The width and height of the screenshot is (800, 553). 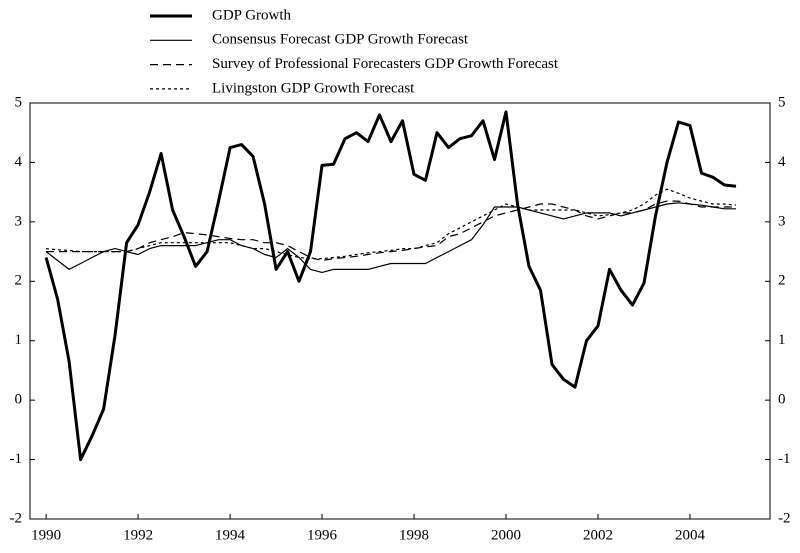 What do you see at coordinates (19, 340) in the screenshot?
I see `y-tick-label: 1` at bounding box center [19, 340].